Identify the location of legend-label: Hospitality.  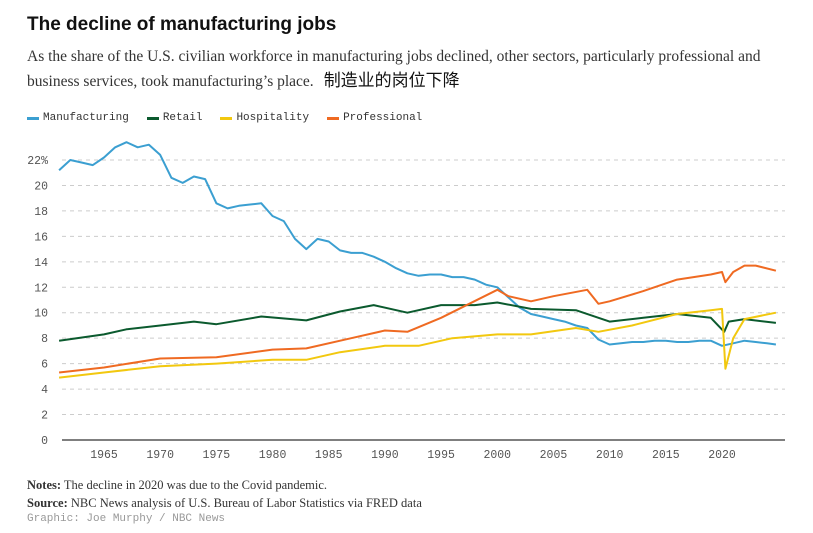
(273, 118).